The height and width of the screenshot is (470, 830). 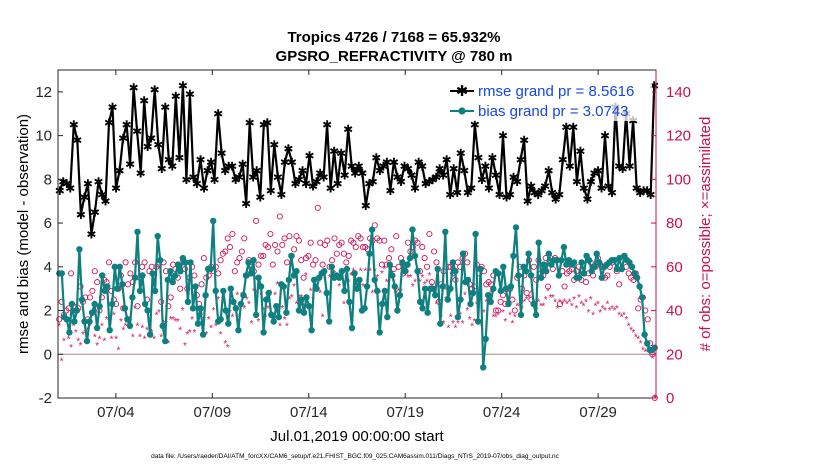 I want to click on legend-bias-marker, so click(x=462, y=111).